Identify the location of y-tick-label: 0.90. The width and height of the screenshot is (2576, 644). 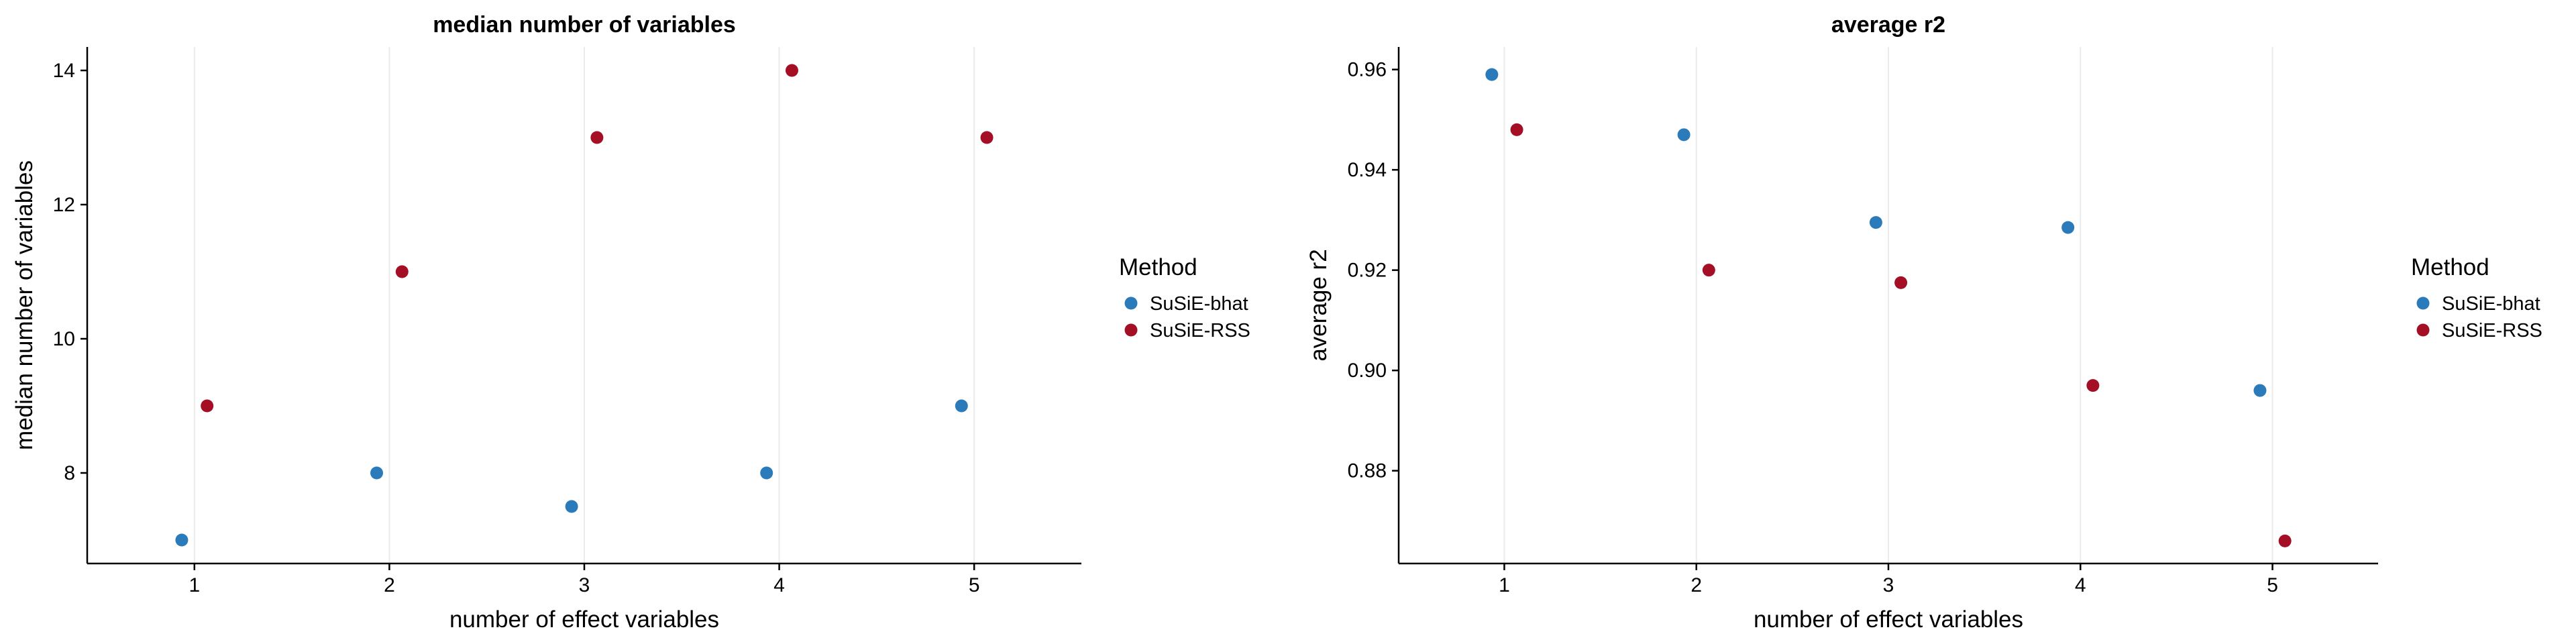
(1367, 371).